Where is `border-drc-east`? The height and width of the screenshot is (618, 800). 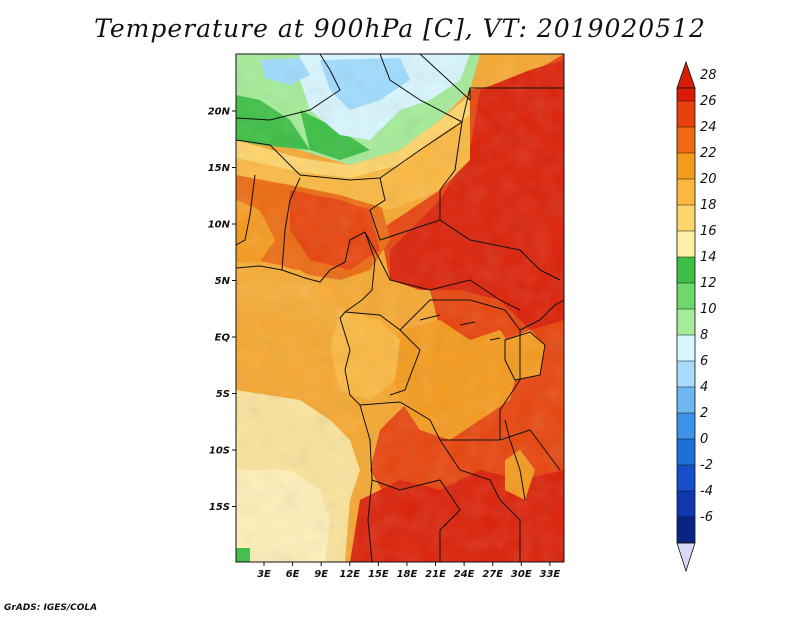 border-drc-east is located at coordinates (460, 369).